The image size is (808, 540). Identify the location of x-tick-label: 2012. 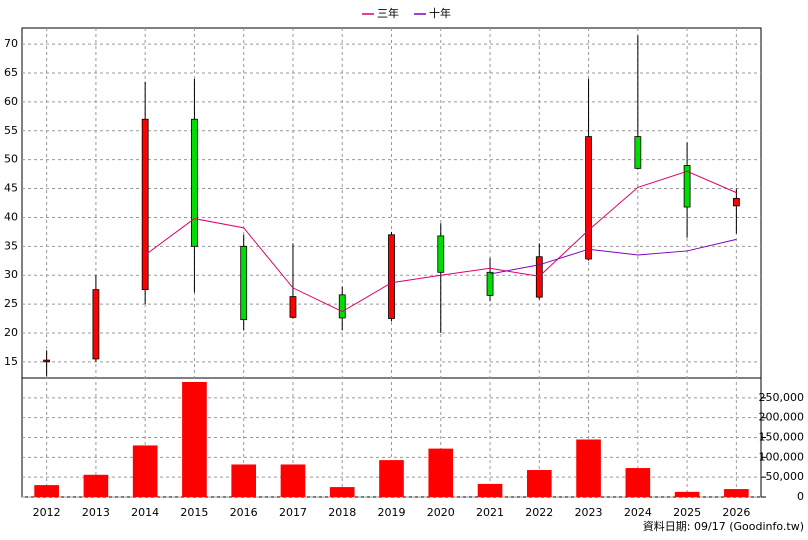
(47, 512).